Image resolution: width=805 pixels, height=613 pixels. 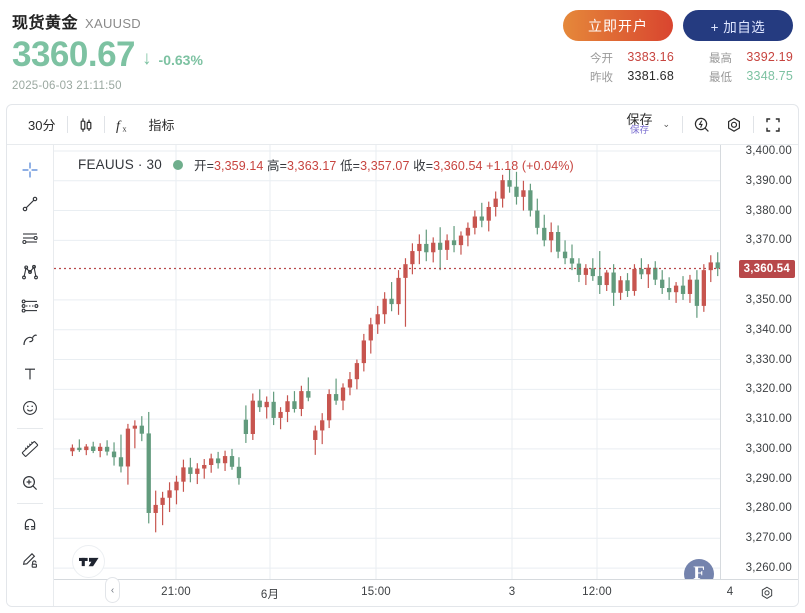 I want to click on legend-symbol: FEAUUS · 30, so click(x=120, y=164).